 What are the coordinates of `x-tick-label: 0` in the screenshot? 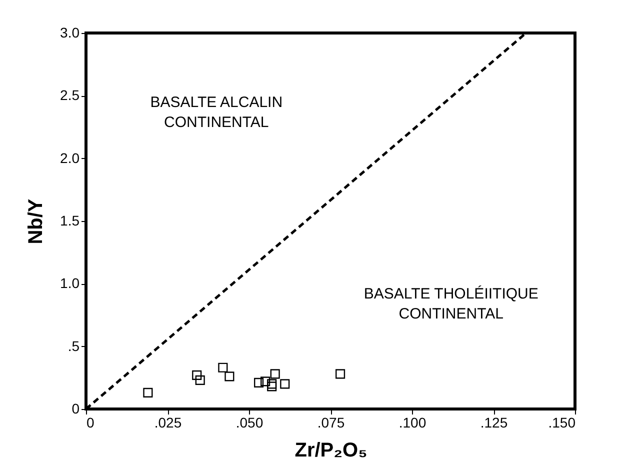 It's located at (90, 422).